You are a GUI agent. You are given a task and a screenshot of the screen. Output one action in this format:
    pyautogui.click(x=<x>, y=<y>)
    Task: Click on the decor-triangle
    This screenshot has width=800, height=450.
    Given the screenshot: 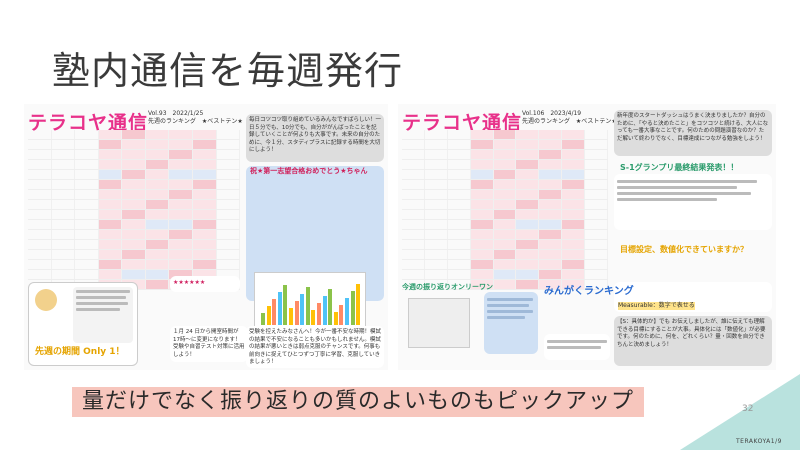 What is the action you would take?
    pyautogui.click(x=740, y=412)
    